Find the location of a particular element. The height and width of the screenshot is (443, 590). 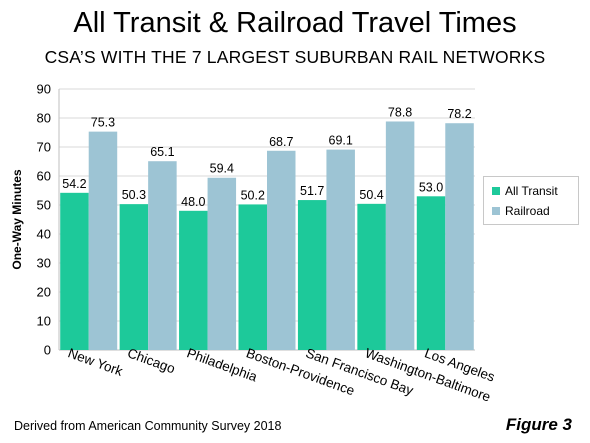

bar-railroad-boston-providence is located at coordinates (281, 250).